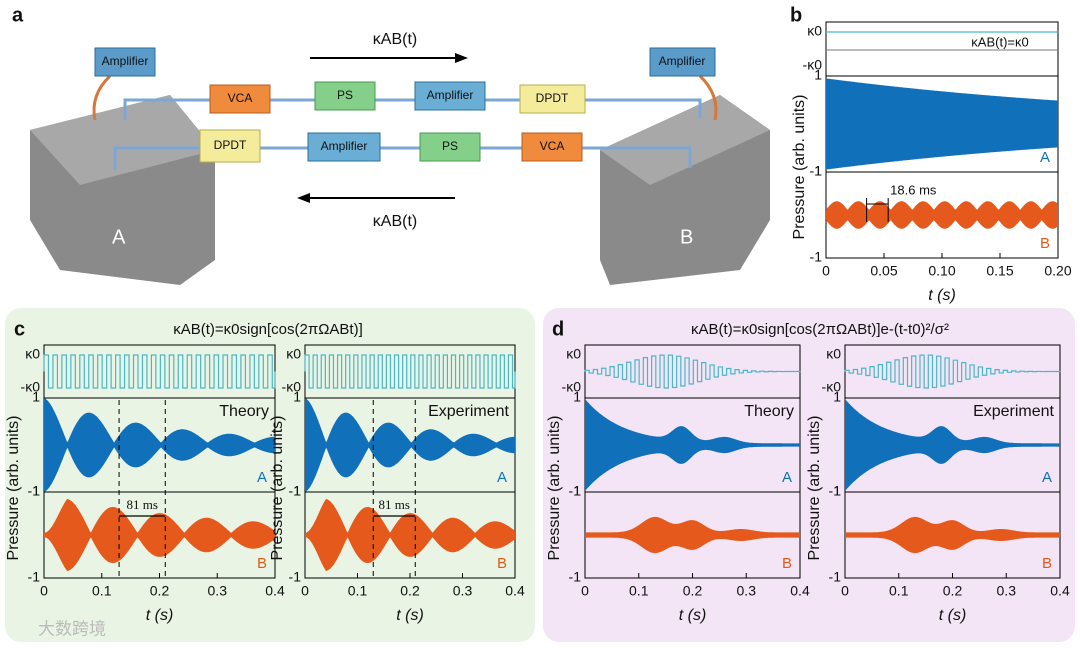  Describe the element at coordinates (1057, 271) in the screenshot. I see `x-tick-label: 0.20` at that location.